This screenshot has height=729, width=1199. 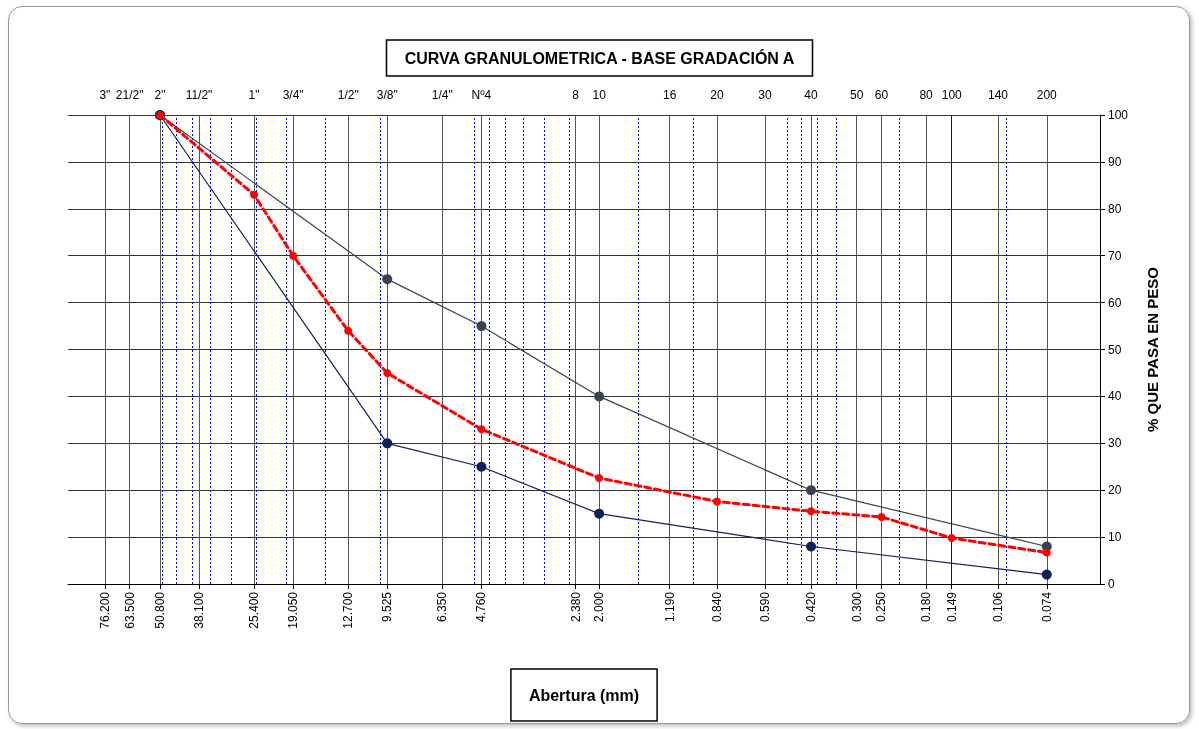 What do you see at coordinates (105, 95) in the screenshot?
I see `text: 3"` at bounding box center [105, 95].